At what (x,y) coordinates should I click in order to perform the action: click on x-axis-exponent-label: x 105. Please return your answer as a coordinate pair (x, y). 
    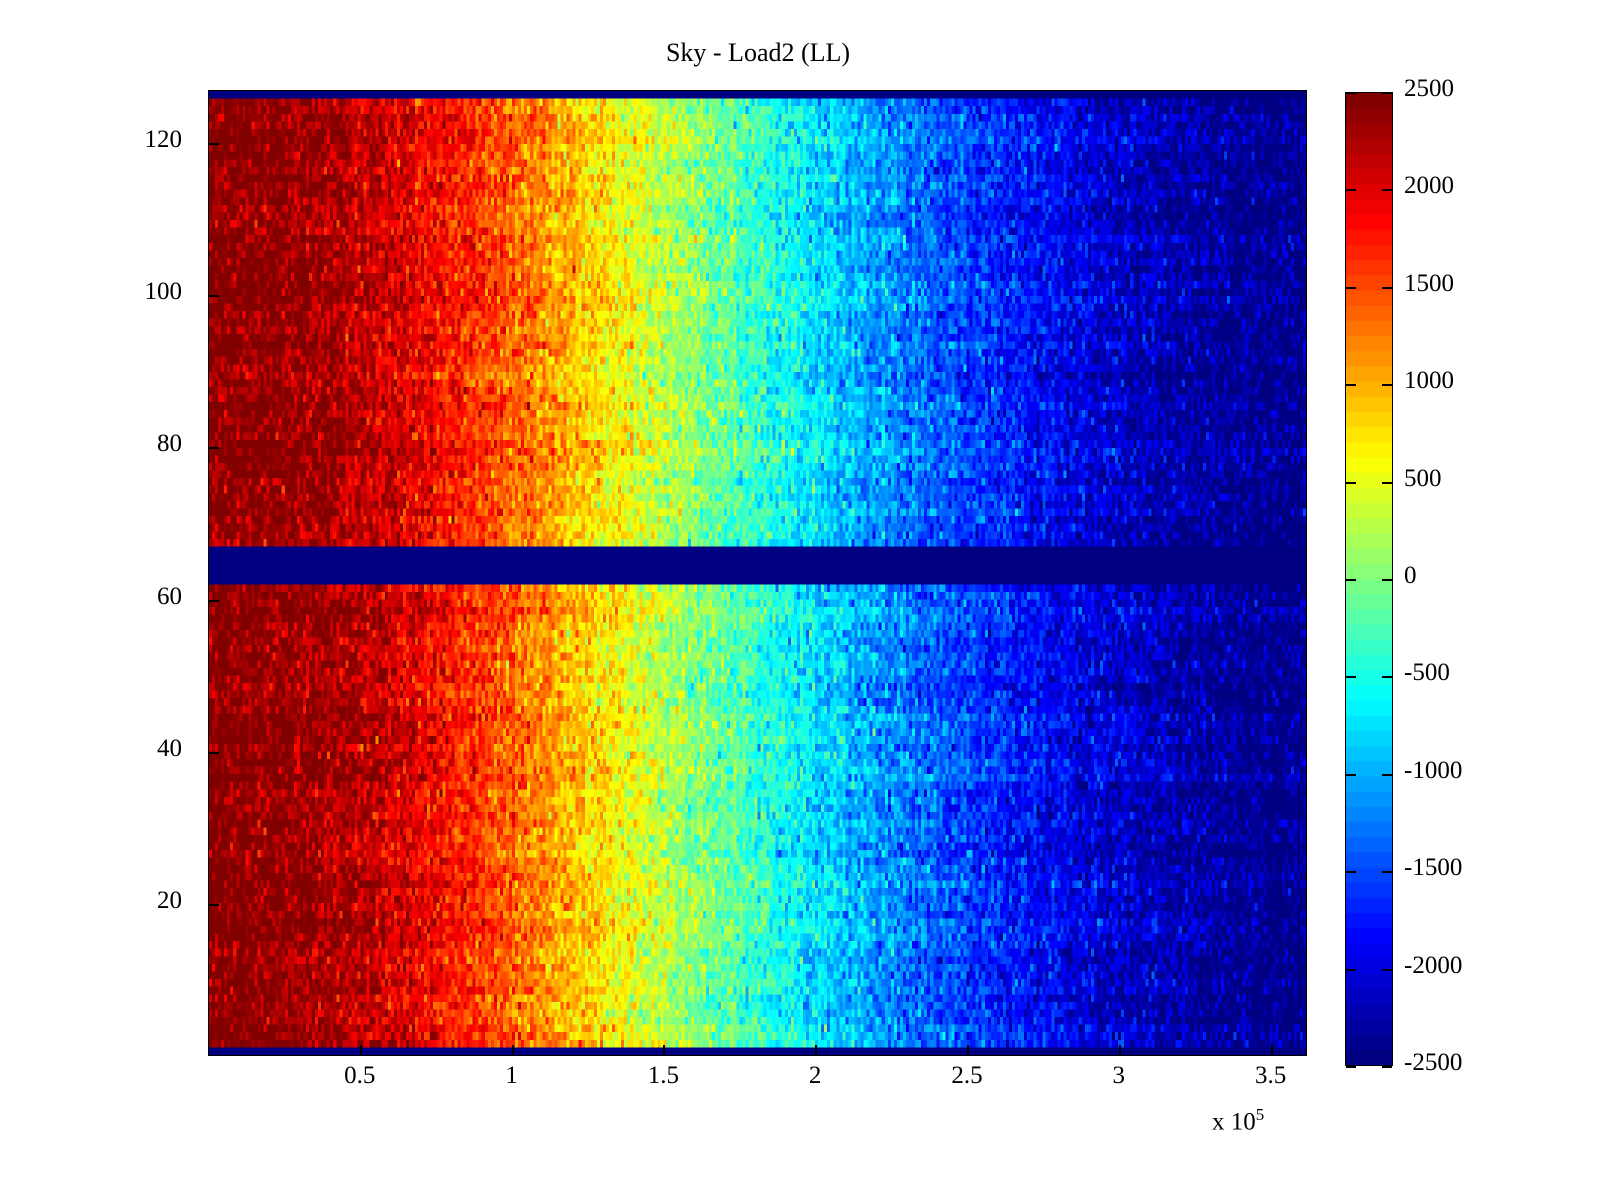
    Looking at the image, I should click on (1238, 1120).